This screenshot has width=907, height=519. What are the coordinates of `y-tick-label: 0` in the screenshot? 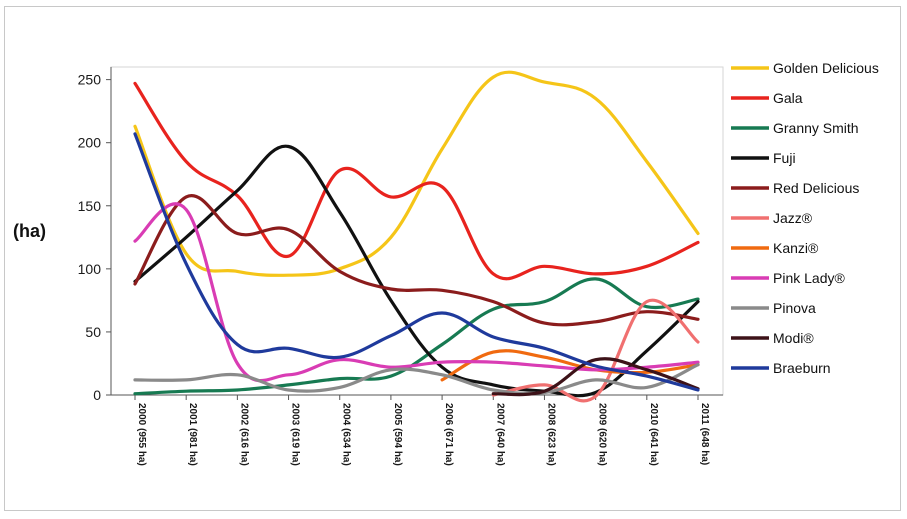 It's located at (97, 395).